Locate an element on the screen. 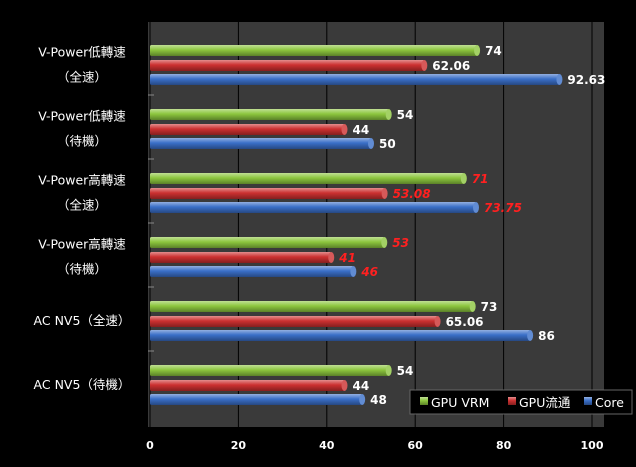 The image size is (636, 467). data-label: 62.06 is located at coordinates (451, 66).